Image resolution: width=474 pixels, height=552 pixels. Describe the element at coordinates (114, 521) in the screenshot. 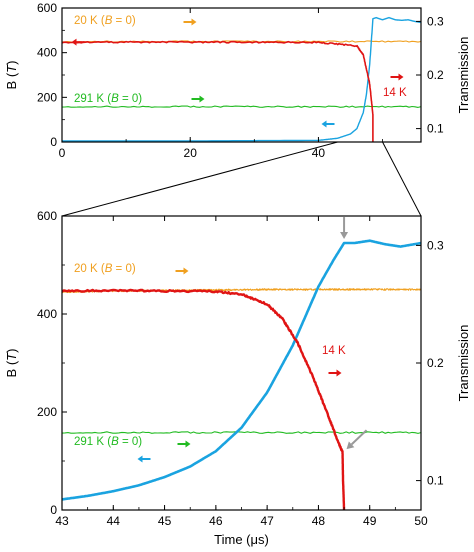

I see `x-tick-label: 44` at that location.